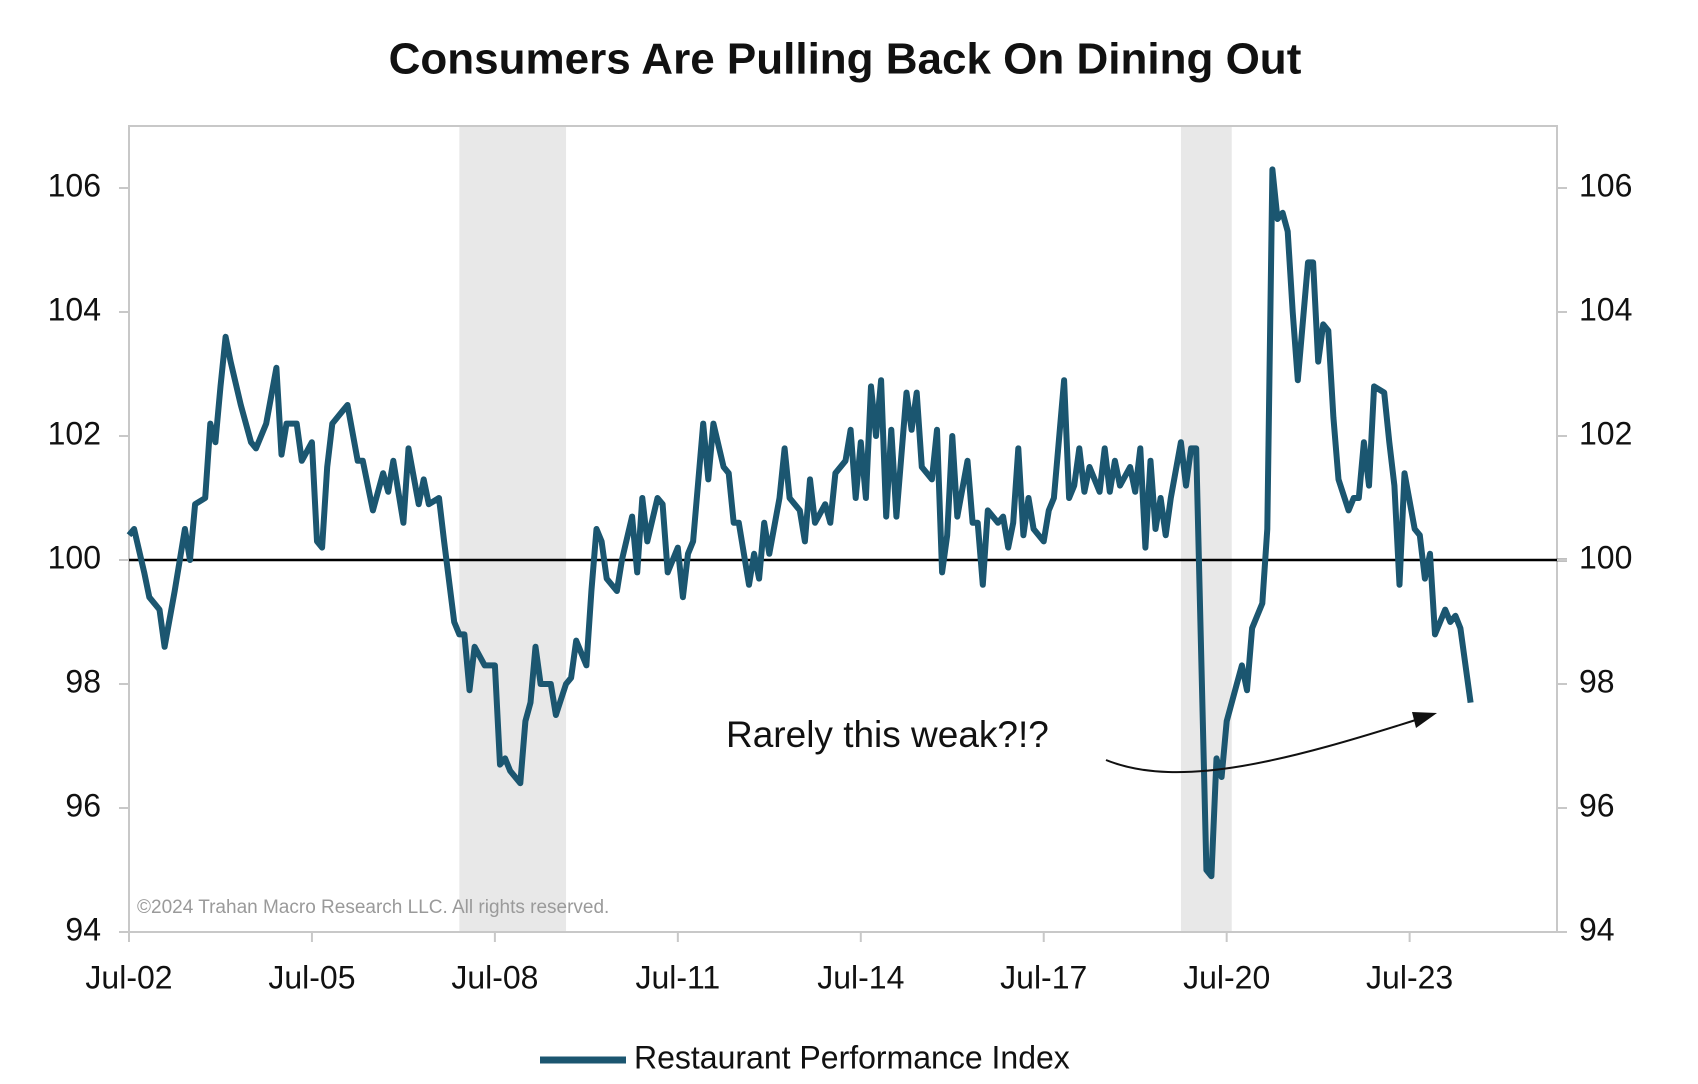 The height and width of the screenshot is (1084, 1698). Describe the element at coordinates (83, 681) in the screenshot. I see `y-tick-label: 98` at that location.